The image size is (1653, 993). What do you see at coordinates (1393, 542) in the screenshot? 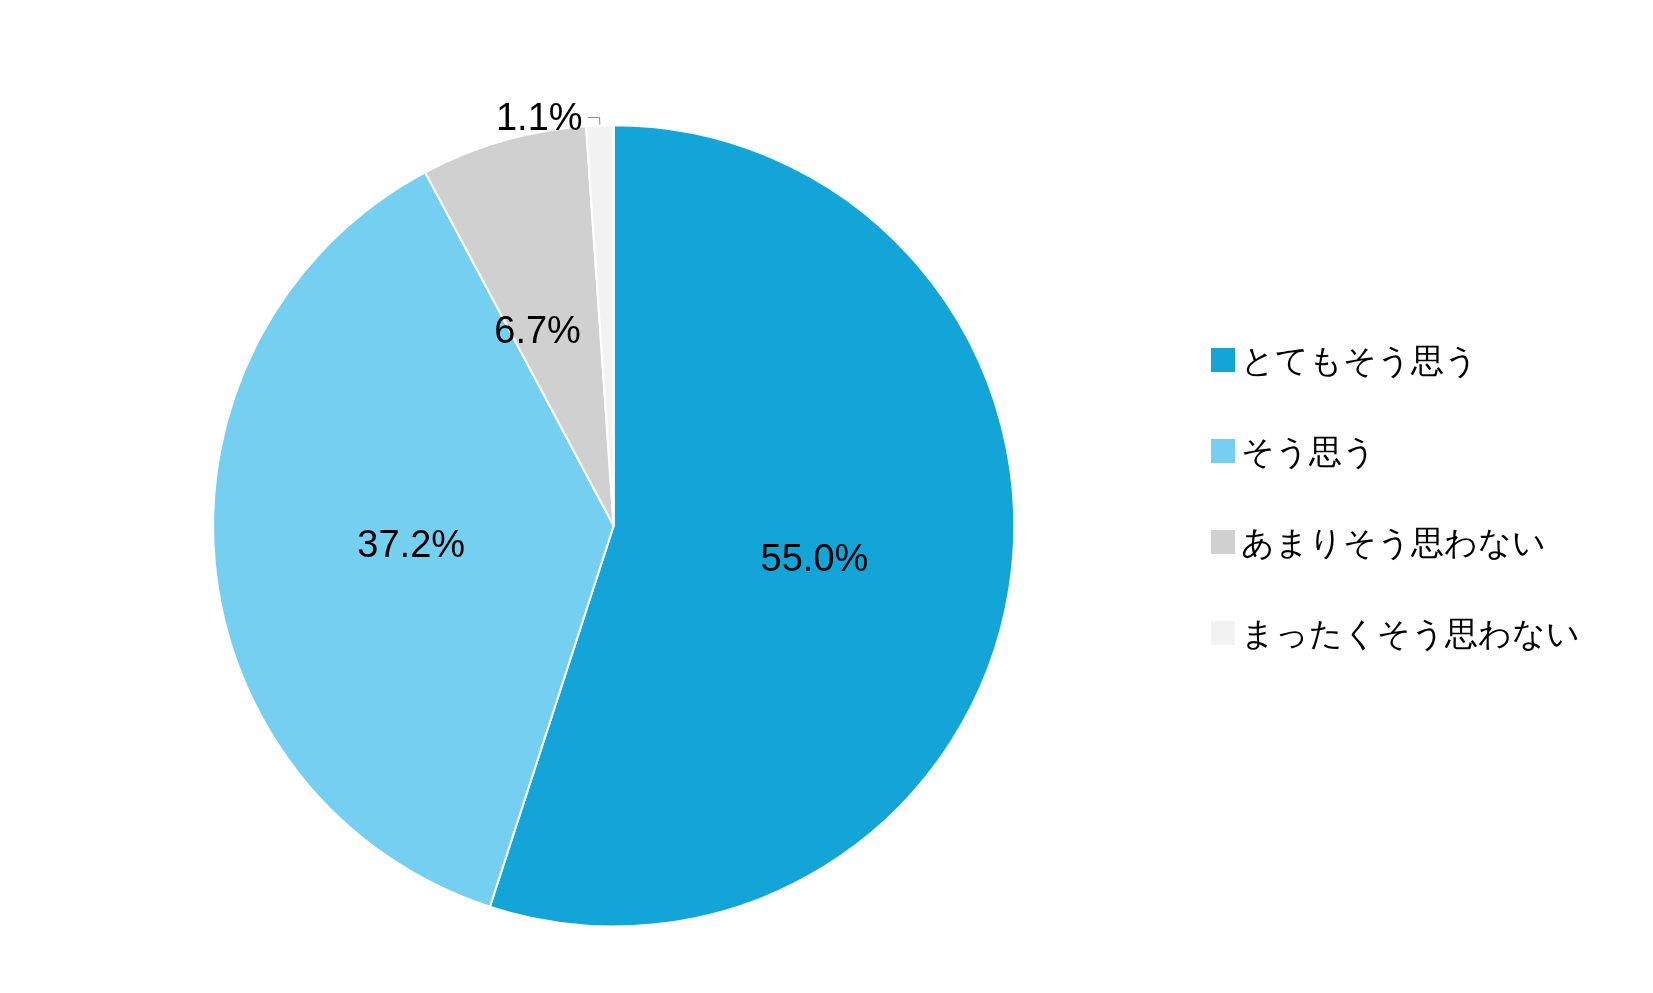
I see `legend-label: あまりそう思わない` at bounding box center [1393, 542].